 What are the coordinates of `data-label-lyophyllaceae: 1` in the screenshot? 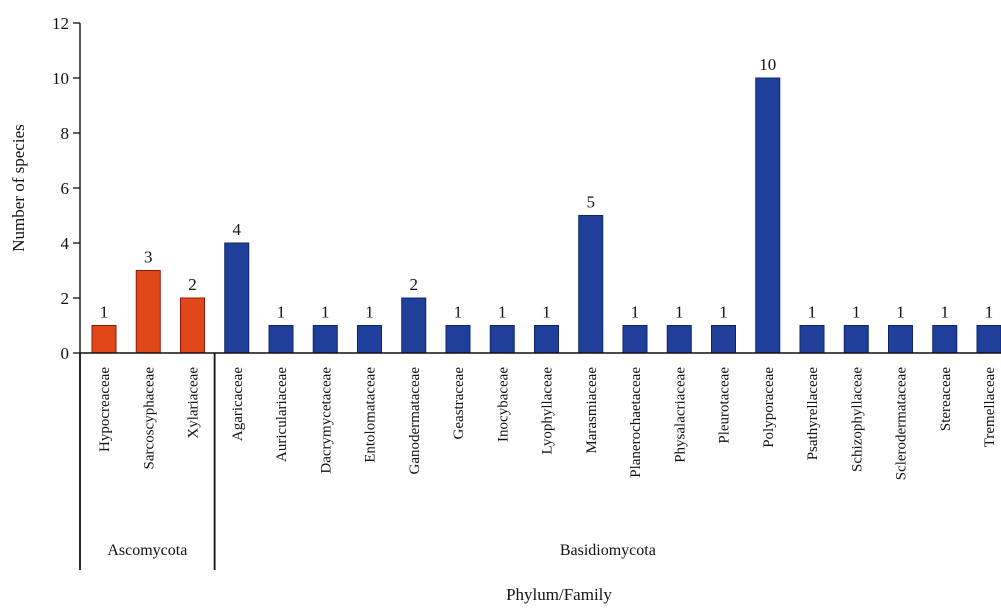 It's located at (546, 312).